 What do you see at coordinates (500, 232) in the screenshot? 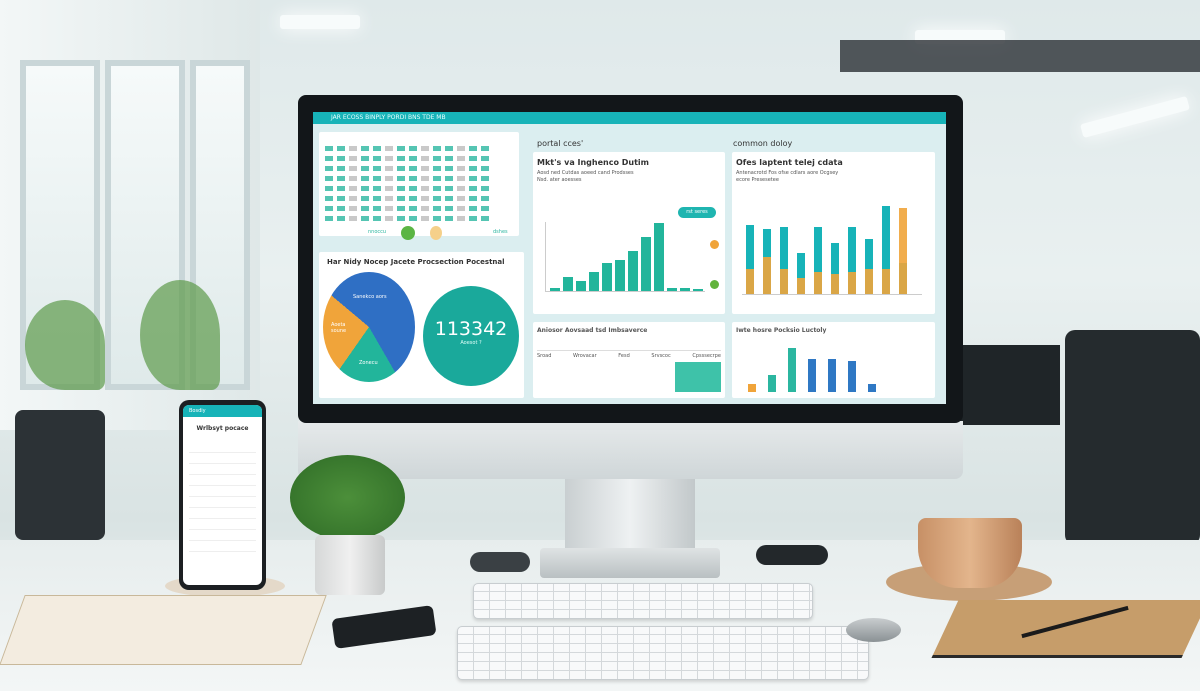
I see `table-footer-right: dshes` at bounding box center [500, 232].